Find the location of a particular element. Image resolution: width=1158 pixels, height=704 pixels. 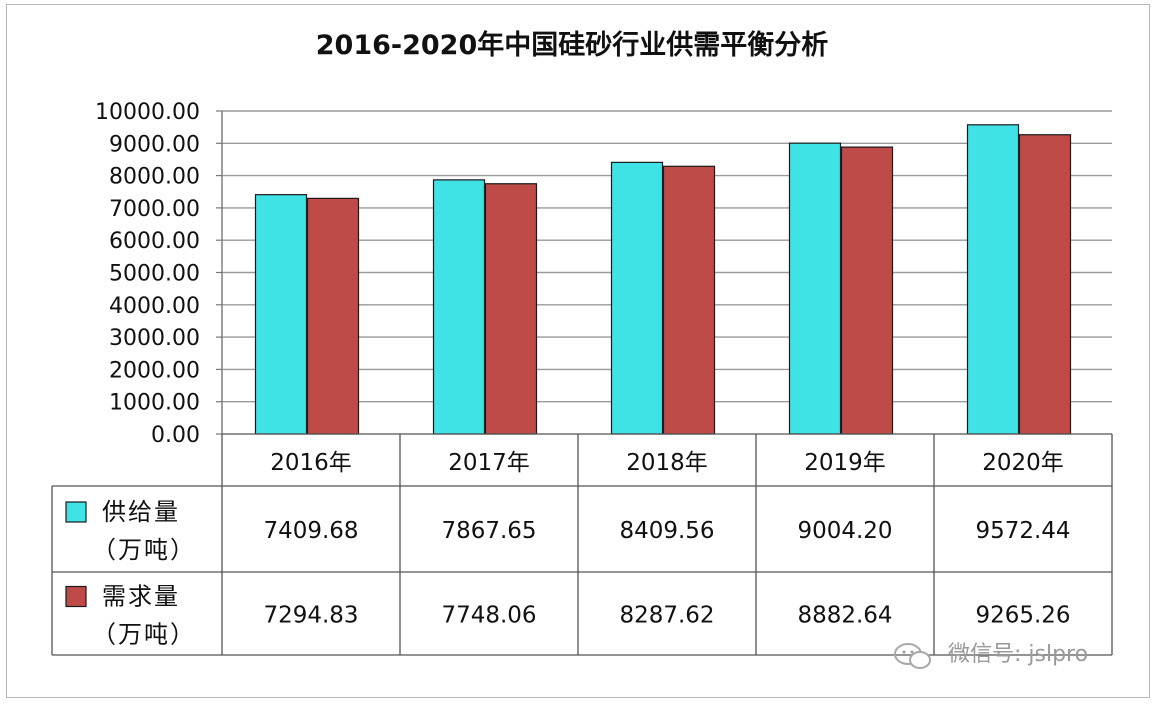

table-cell-value: 9004.20 is located at coordinates (844, 531).